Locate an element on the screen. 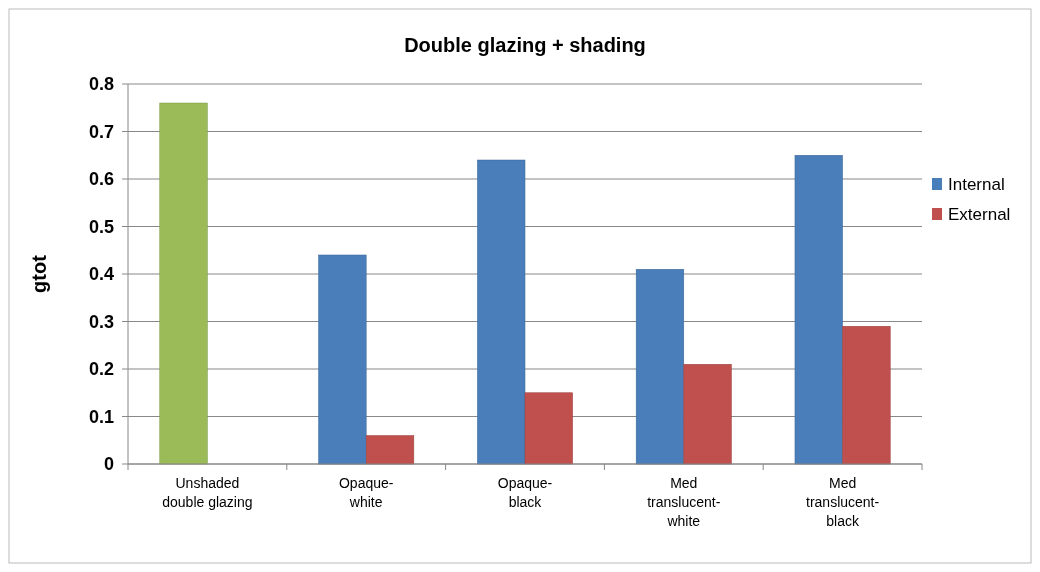 Image resolution: width=1040 pixels, height=572 pixels. x-tick-label: Unshaded double glazing is located at coordinates (207, 492).